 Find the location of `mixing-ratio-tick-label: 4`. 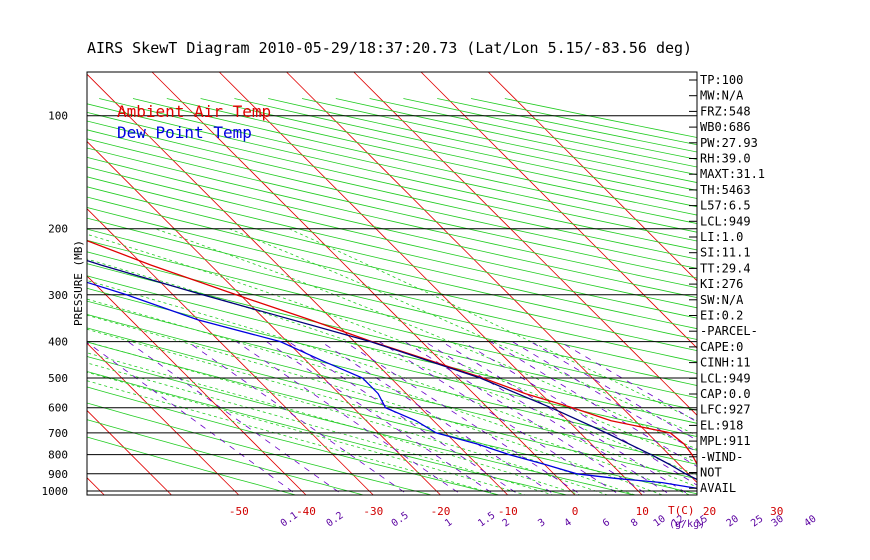

mixing-ratio-tick-label: 4 is located at coordinates (568, 523).